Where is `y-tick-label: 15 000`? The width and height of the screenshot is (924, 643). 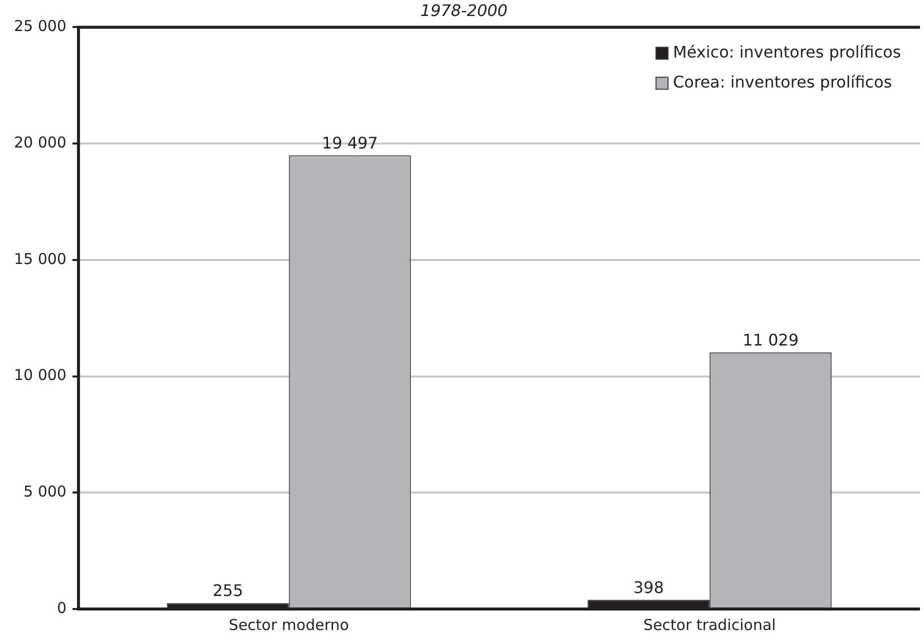 y-tick-label: 15 000 is located at coordinates (40, 259).